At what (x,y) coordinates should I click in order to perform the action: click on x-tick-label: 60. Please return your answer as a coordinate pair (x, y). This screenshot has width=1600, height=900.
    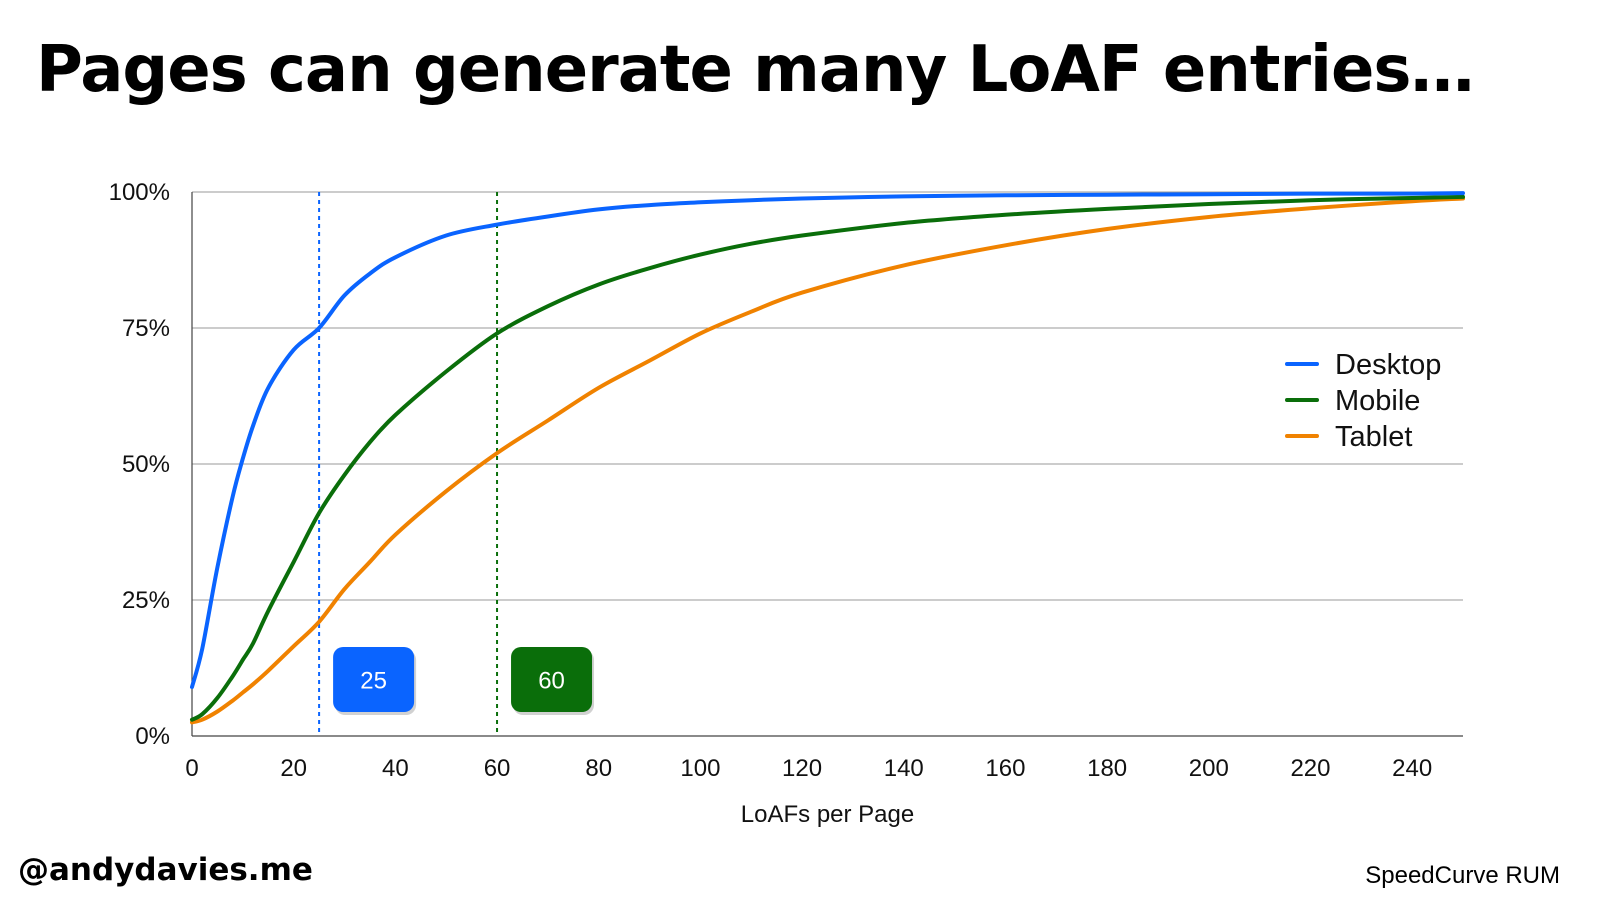
    Looking at the image, I should click on (497, 768).